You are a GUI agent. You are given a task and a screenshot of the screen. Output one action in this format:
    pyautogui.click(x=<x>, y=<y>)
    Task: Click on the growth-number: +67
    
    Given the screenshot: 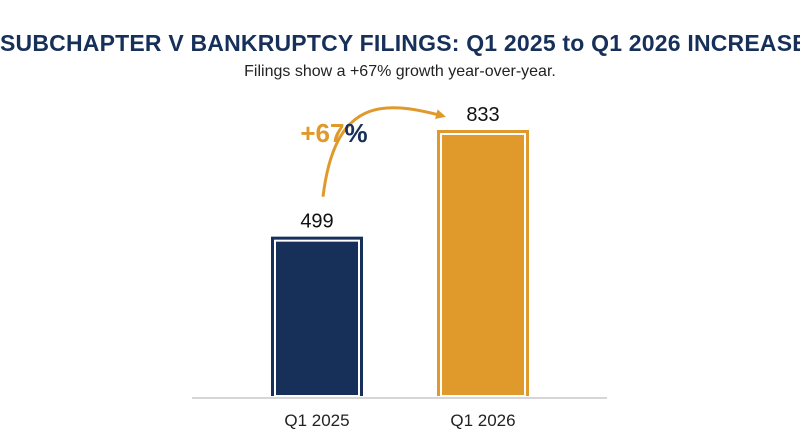 What is the action you would take?
    pyautogui.click(x=322, y=133)
    